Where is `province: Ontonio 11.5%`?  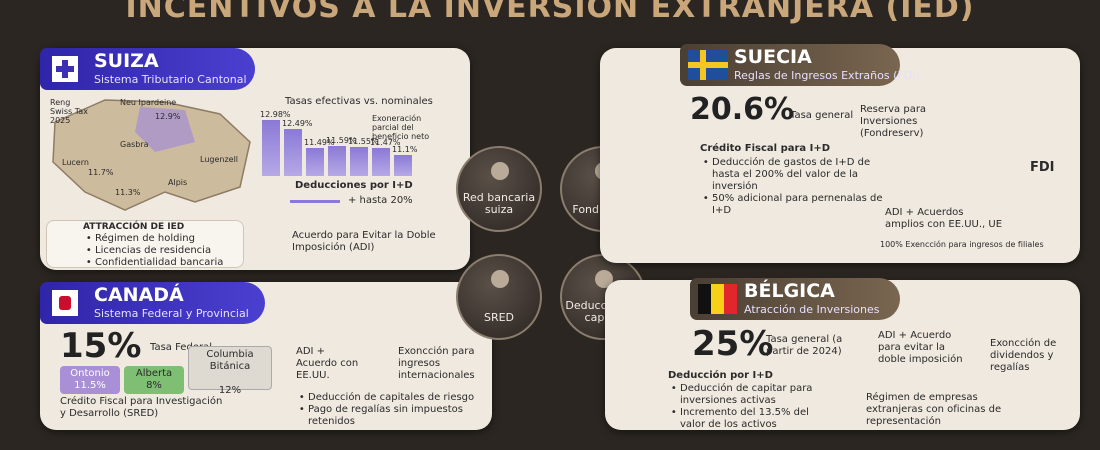 province: Ontonio 11.5% is located at coordinates (90, 380).